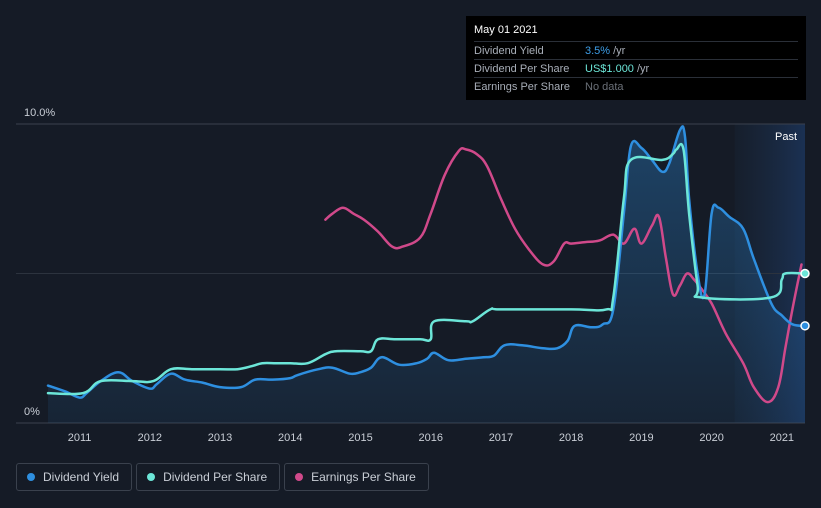 The image size is (821, 508). I want to click on legend-label: Earnings Per Share, so click(363, 477).